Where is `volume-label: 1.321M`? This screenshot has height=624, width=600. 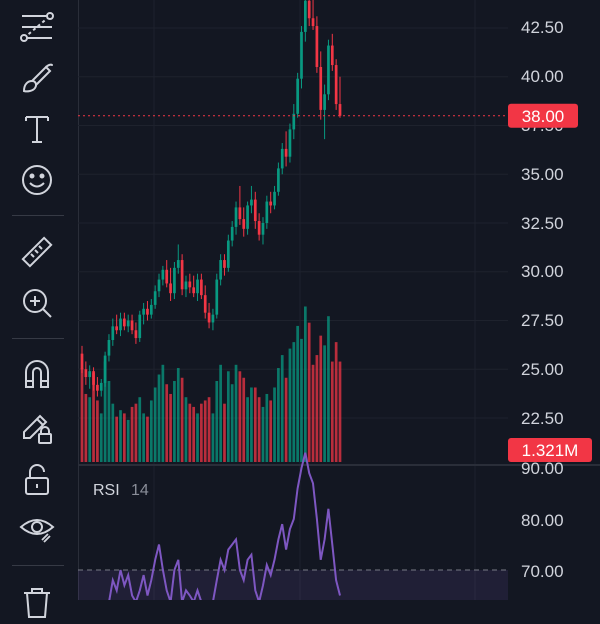 volume-label: 1.321M is located at coordinates (550, 450).